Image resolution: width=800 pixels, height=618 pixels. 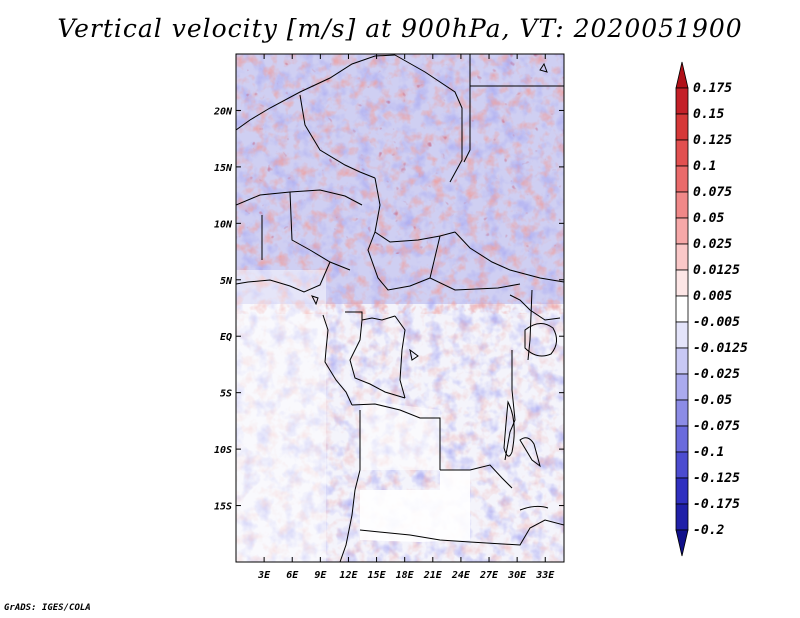 I want to click on lat-tick-label: EQ, so click(x=226, y=337).